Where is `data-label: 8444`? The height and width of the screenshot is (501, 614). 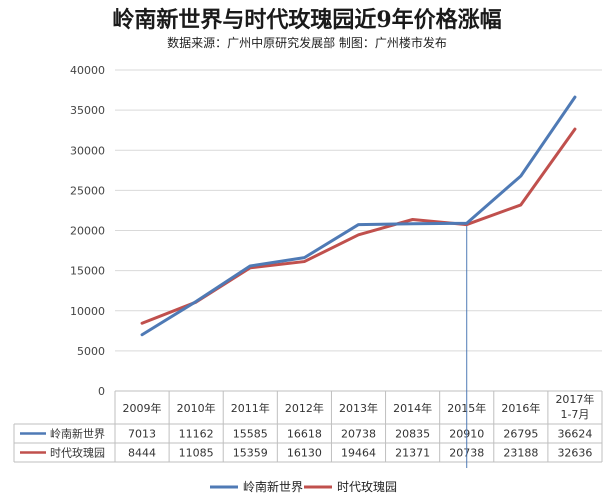
data-label: 8444 is located at coordinates (142, 453).